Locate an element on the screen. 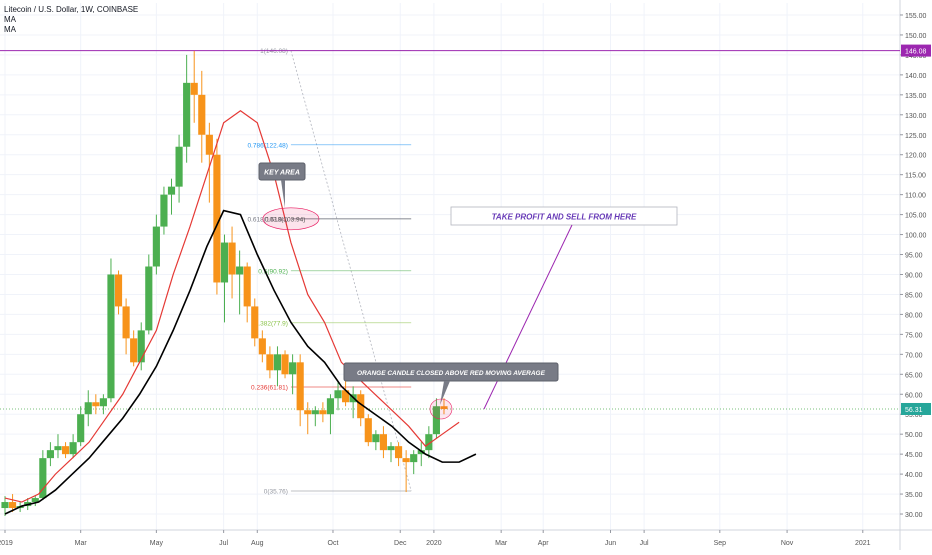 This screenshot has width=932, height=555. y-tick-label: 150.00 is located at coordinates (916, 36).